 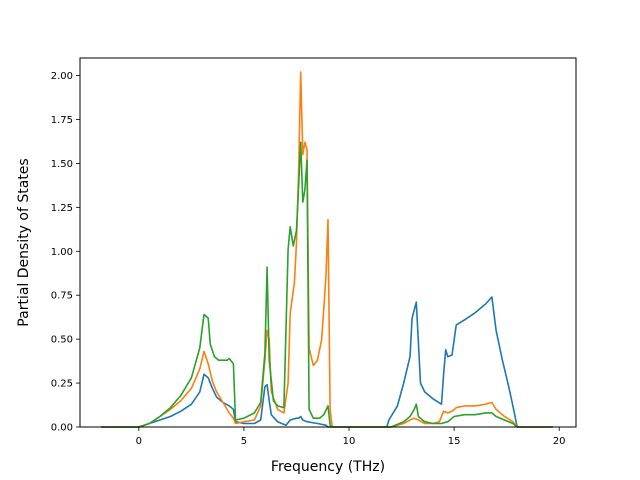 I want to click on y-tick-label: 0.25, so click(x=62, y=384).